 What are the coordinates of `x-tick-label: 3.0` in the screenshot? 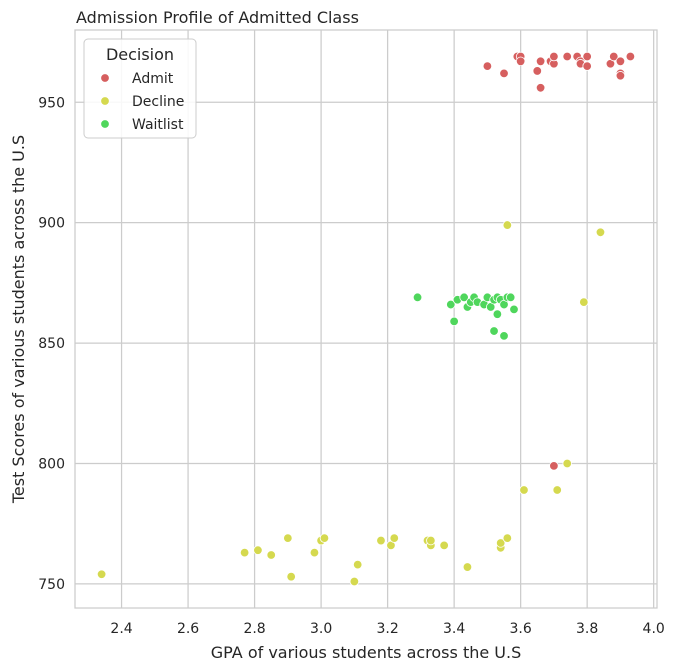 It's located at (321, 629).